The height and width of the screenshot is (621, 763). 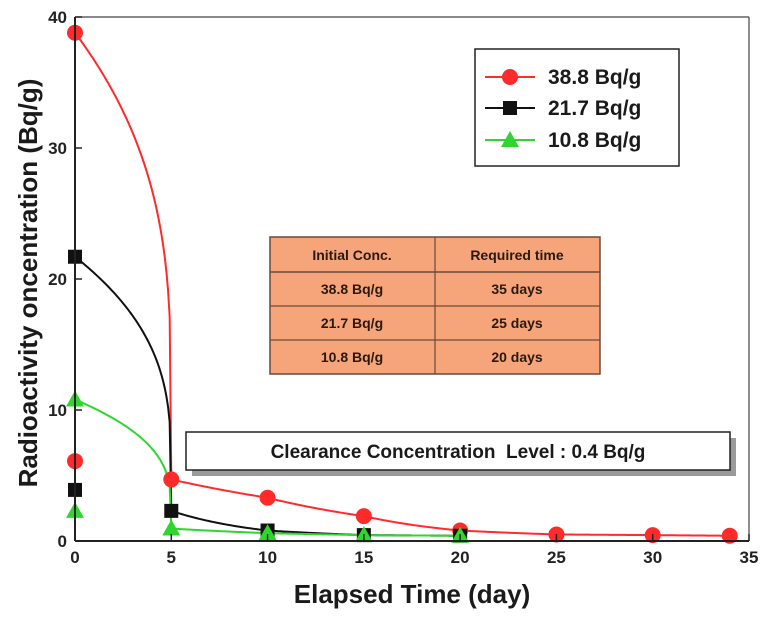 I want to click on table-cell: 10.8 Bq/g, so click(x=352, y=357).